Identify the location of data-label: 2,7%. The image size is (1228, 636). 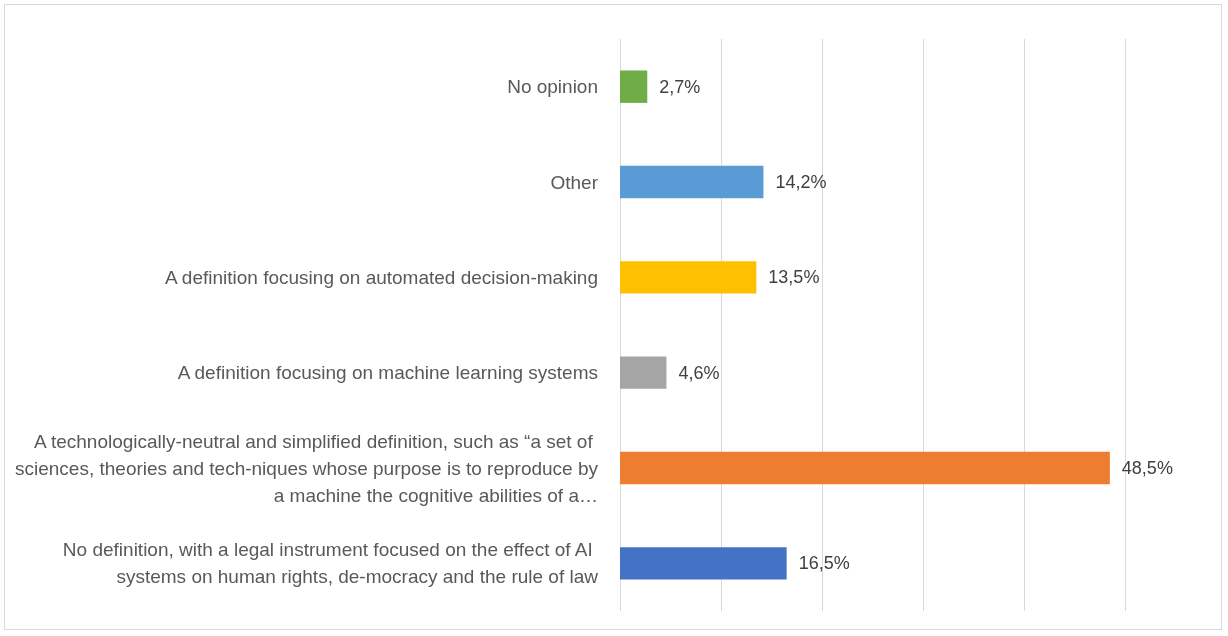
(680, 86).